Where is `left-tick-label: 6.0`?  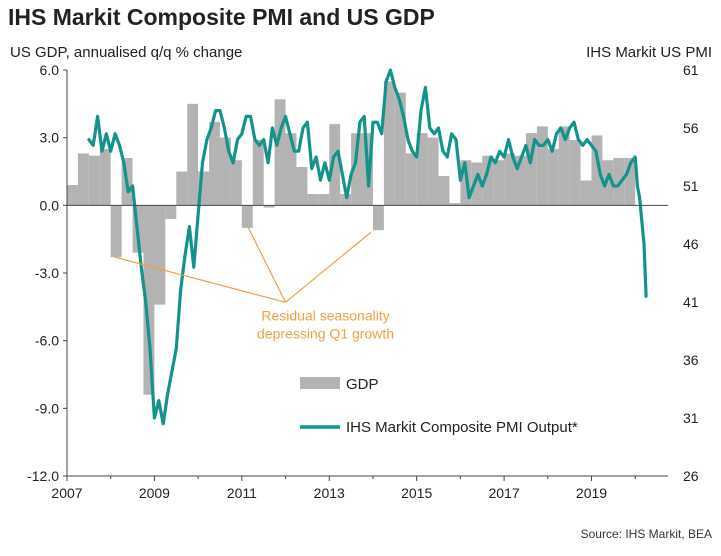 left-tick-label: 6.0 is located at coordinates (50, 70).